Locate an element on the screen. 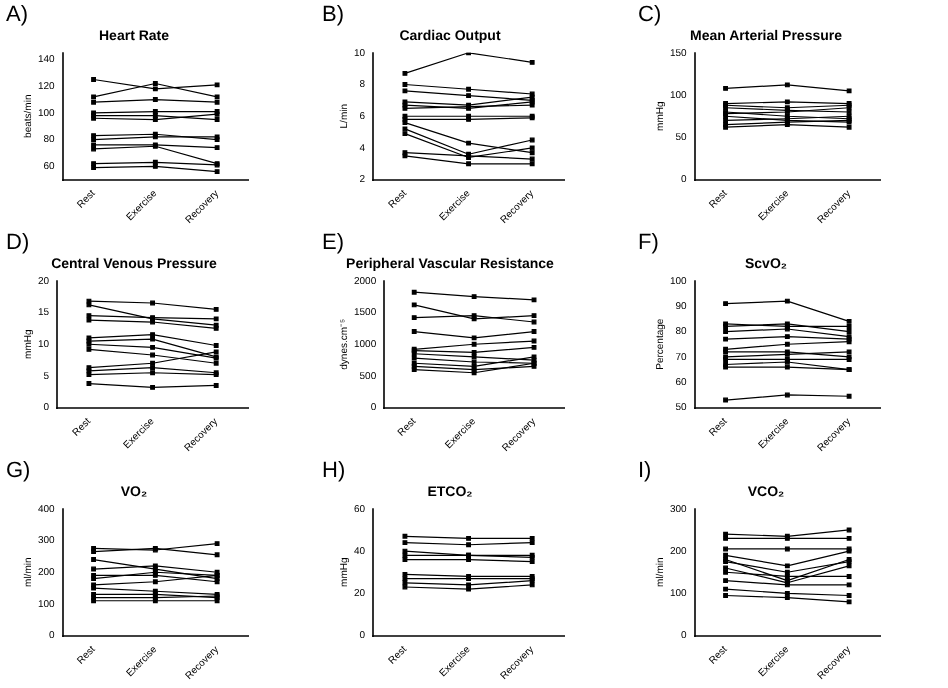 The width and height of the screenshot is (948, 688). text: E) is located at coordinates (333, 243).